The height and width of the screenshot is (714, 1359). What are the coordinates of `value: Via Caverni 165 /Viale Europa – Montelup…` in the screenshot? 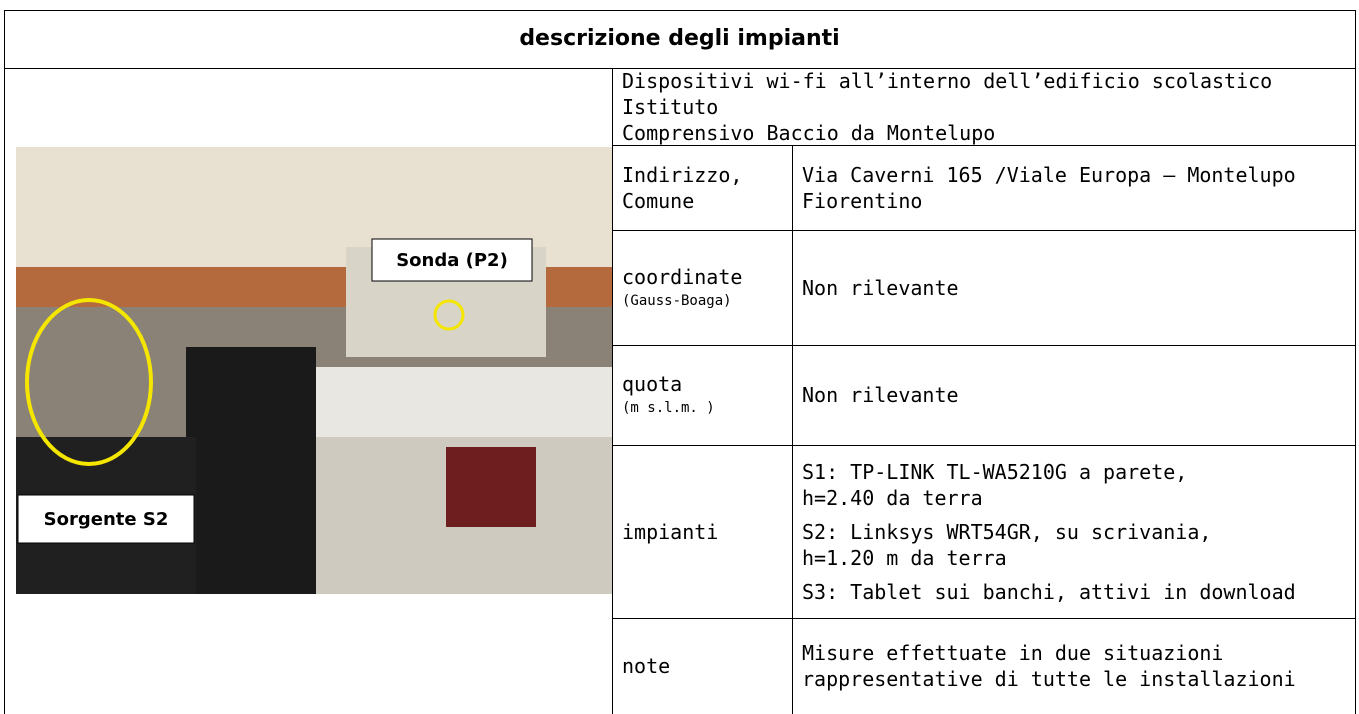 It's located at (1073, 188).